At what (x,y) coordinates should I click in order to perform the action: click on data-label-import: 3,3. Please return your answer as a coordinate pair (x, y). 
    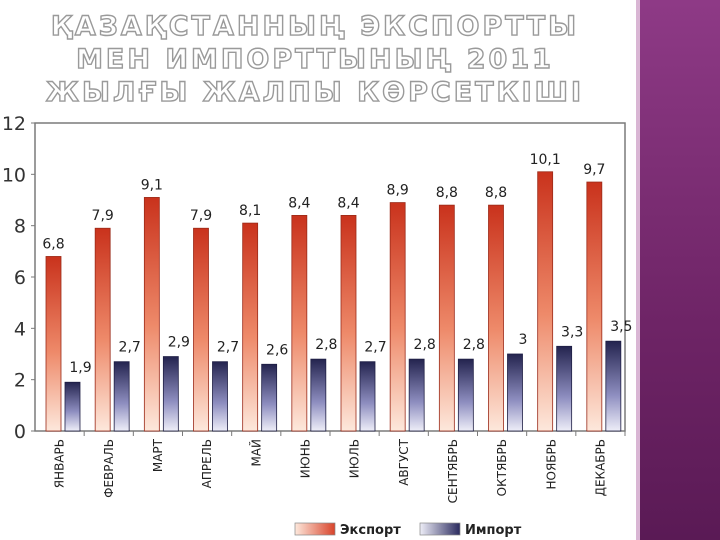
    Looking at the image, I should click on (572, 332).